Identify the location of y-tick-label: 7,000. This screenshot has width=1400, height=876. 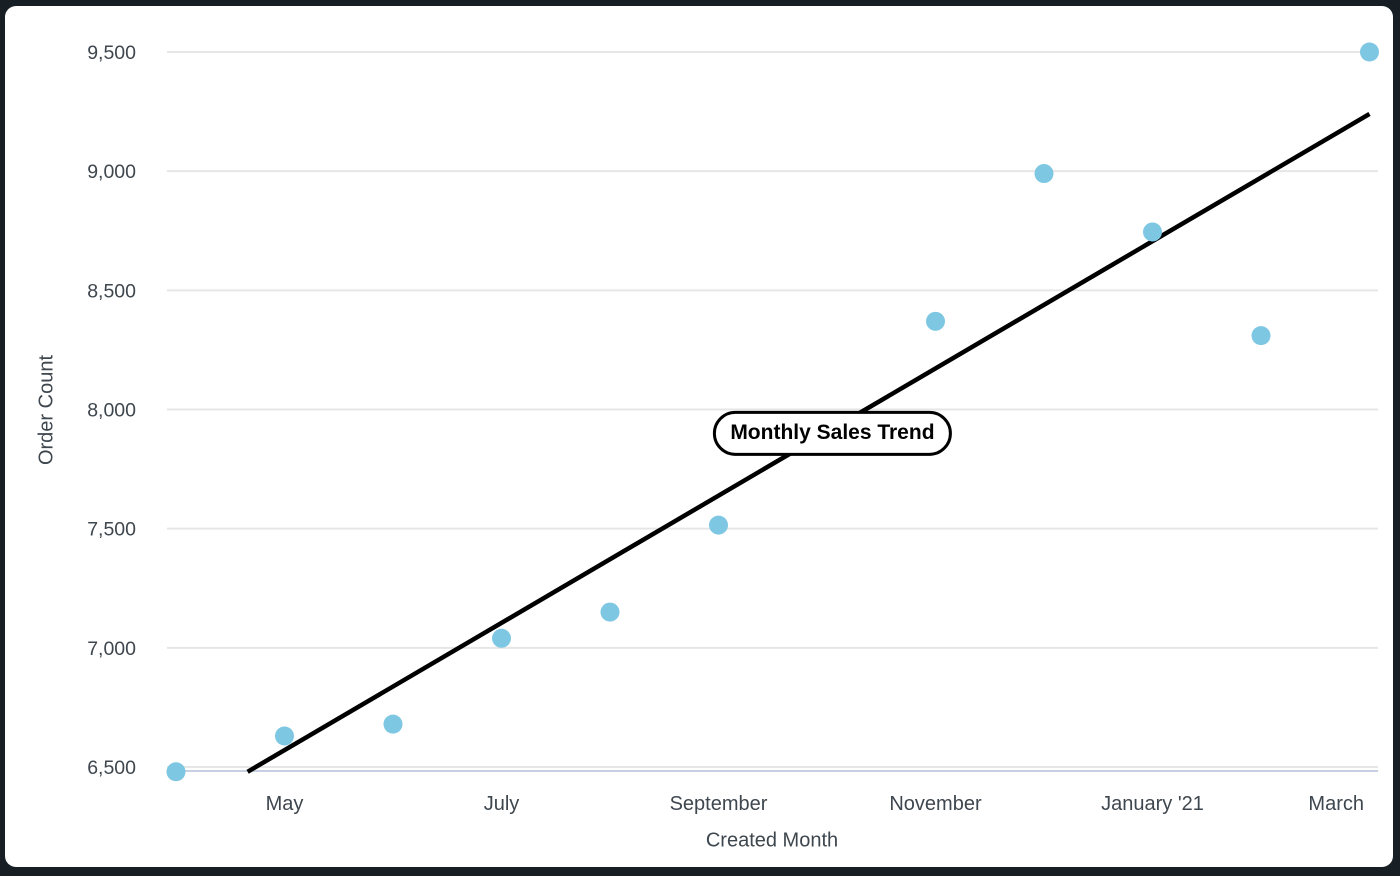
(111, 649).